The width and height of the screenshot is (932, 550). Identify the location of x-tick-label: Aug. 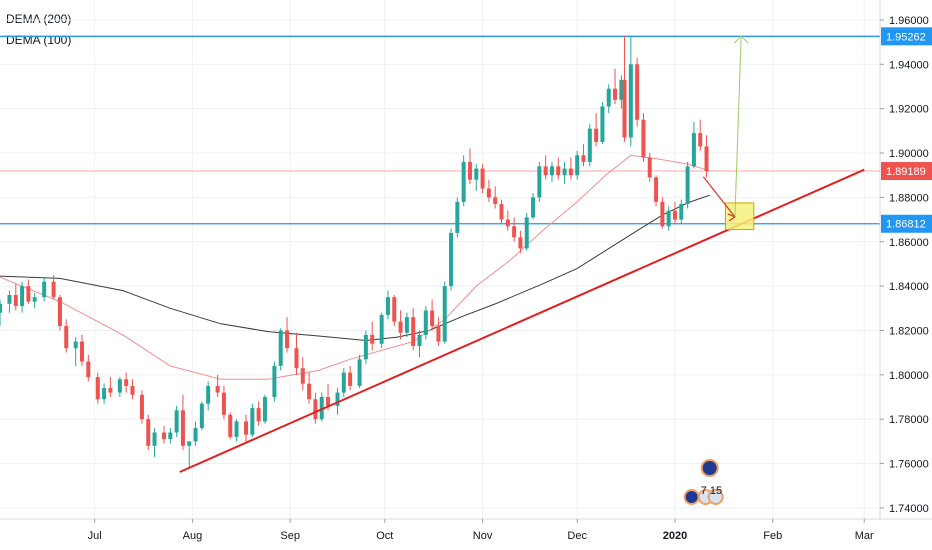
(193, 536).